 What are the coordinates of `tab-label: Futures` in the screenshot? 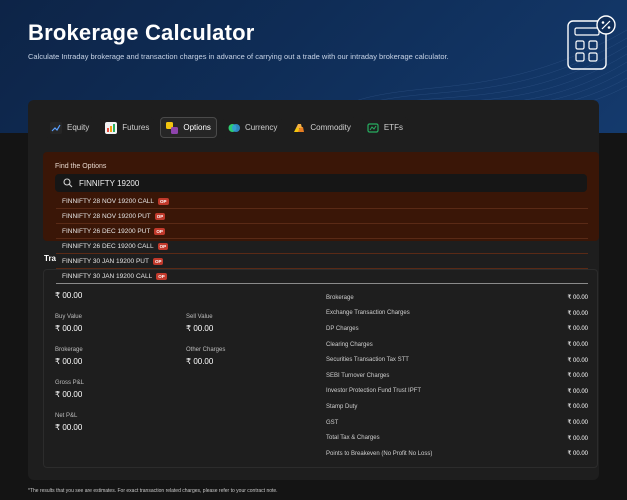 It's located at (136, 127).